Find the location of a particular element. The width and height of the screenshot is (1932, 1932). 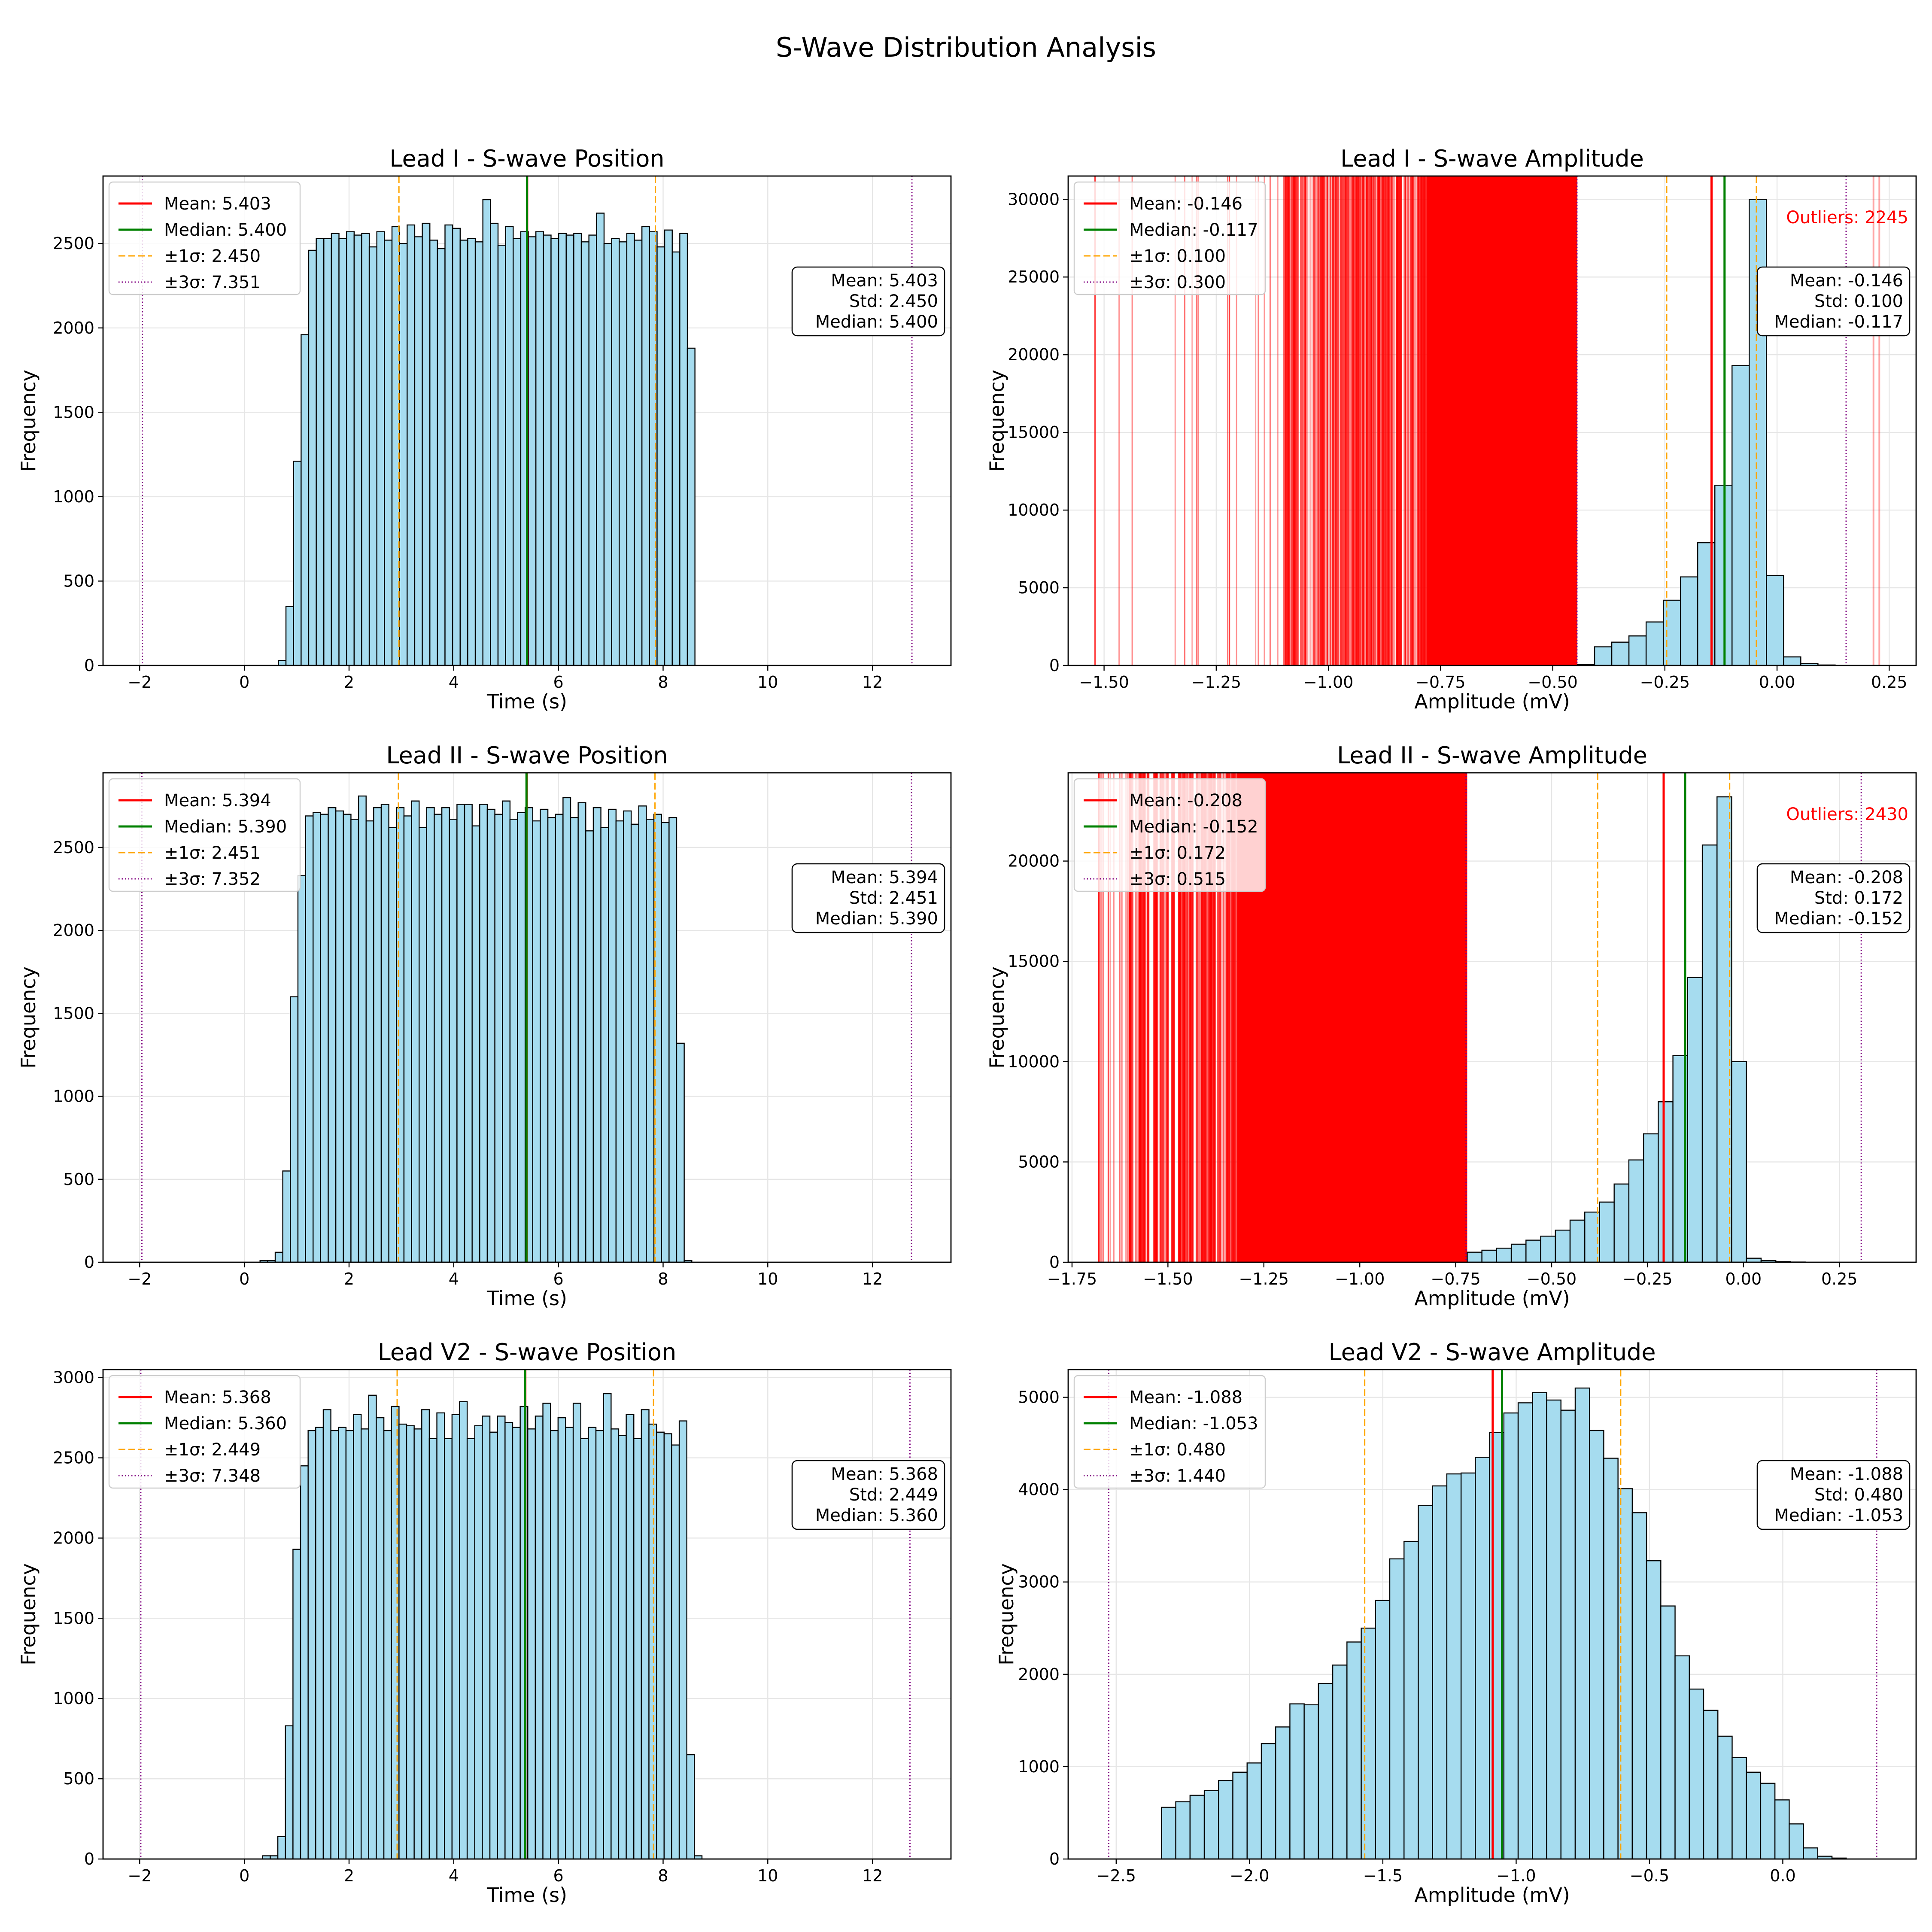

stats-line: Median: -1.053 is located at coordinates (1838, 1515).